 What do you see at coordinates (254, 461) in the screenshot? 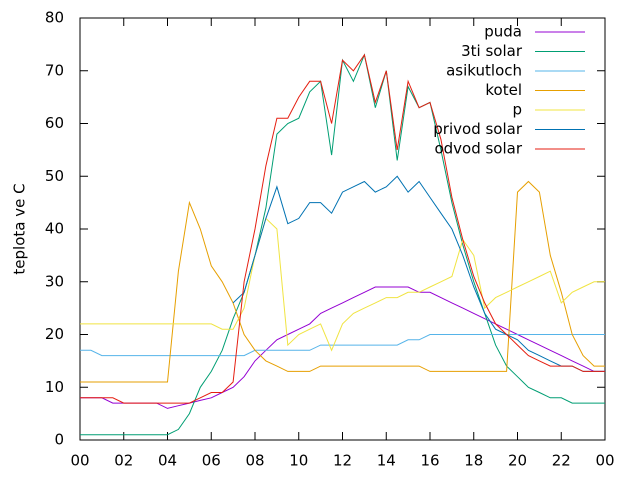
I see `x-tick-label: 08` at bounding box center [254, 461].